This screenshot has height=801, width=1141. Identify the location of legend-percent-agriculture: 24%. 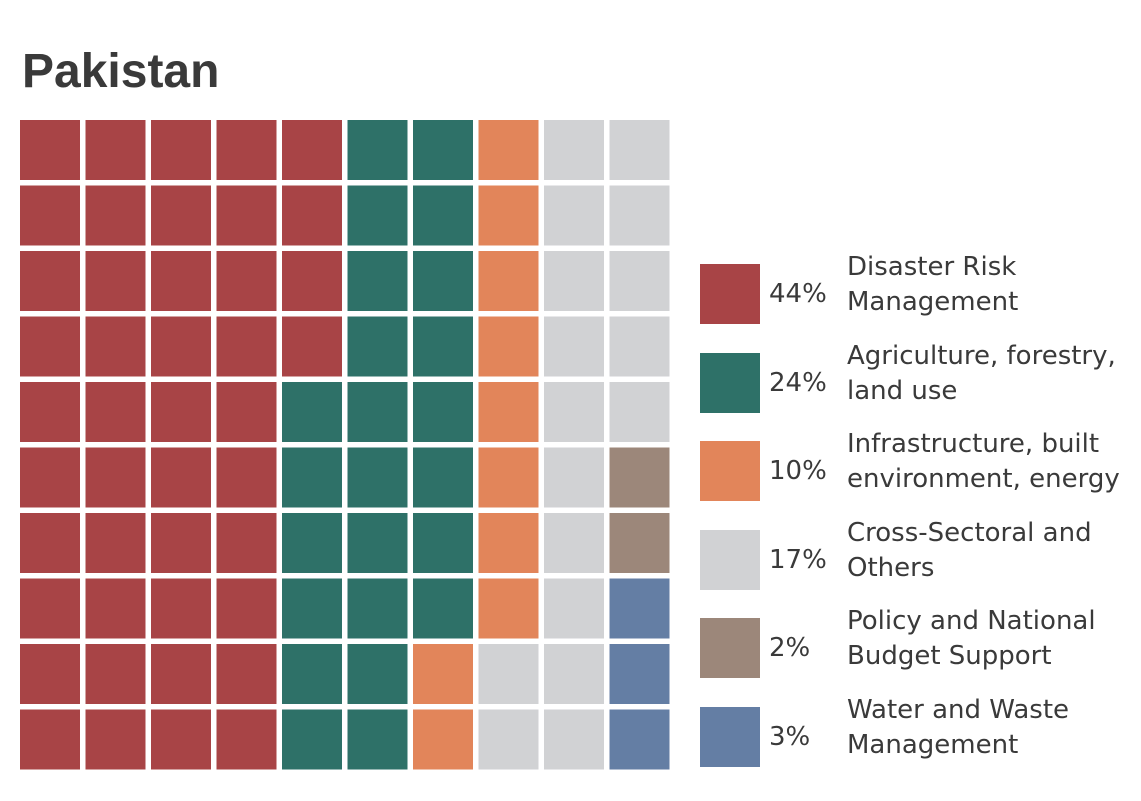
(798, 383).